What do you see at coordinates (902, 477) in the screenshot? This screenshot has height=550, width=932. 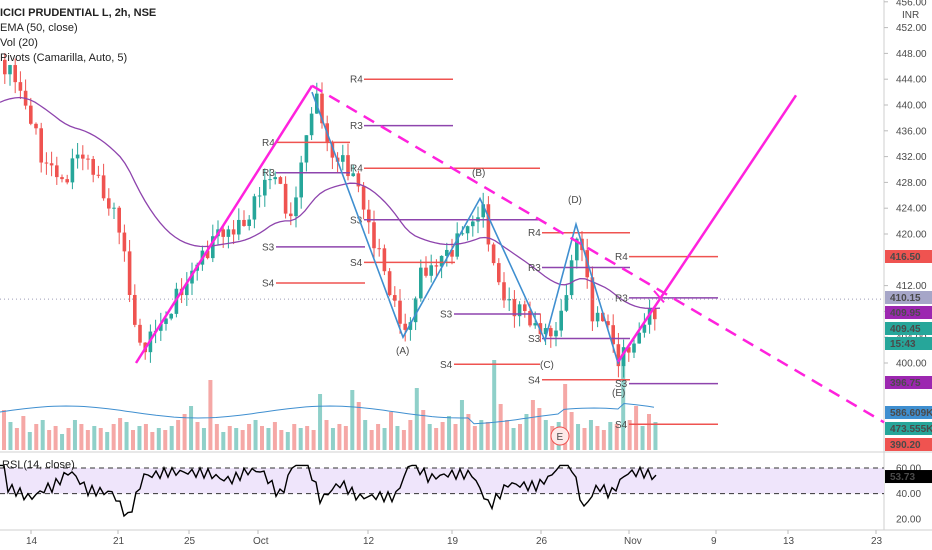 I see `rsi-value-label: 53.73` at bounding box center [902, 477].